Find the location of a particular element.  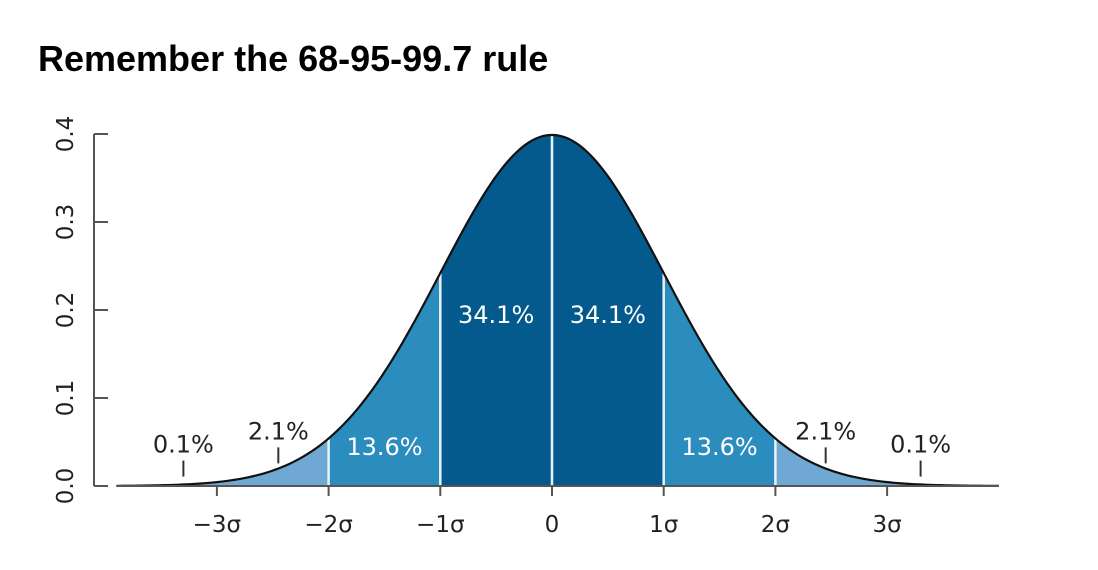

x-tick-label: 2σ is located at coordinates (775, 525).